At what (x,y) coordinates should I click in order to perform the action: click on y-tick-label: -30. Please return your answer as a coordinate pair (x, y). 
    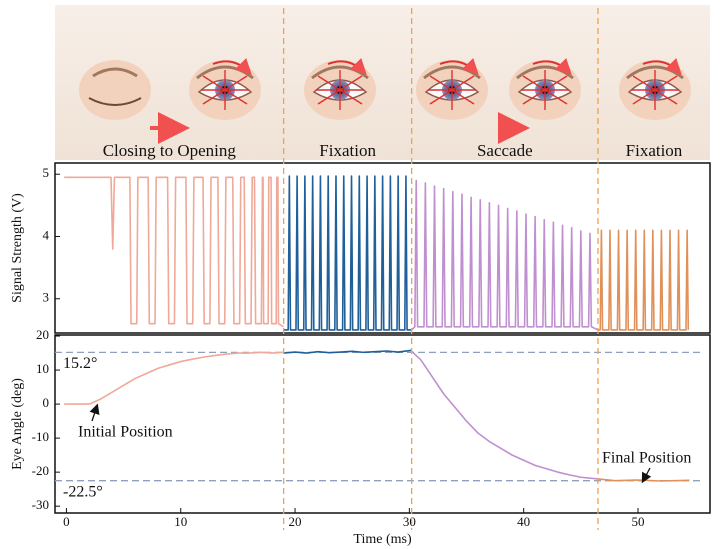
    Looking at the image, I should click on (40, 504).